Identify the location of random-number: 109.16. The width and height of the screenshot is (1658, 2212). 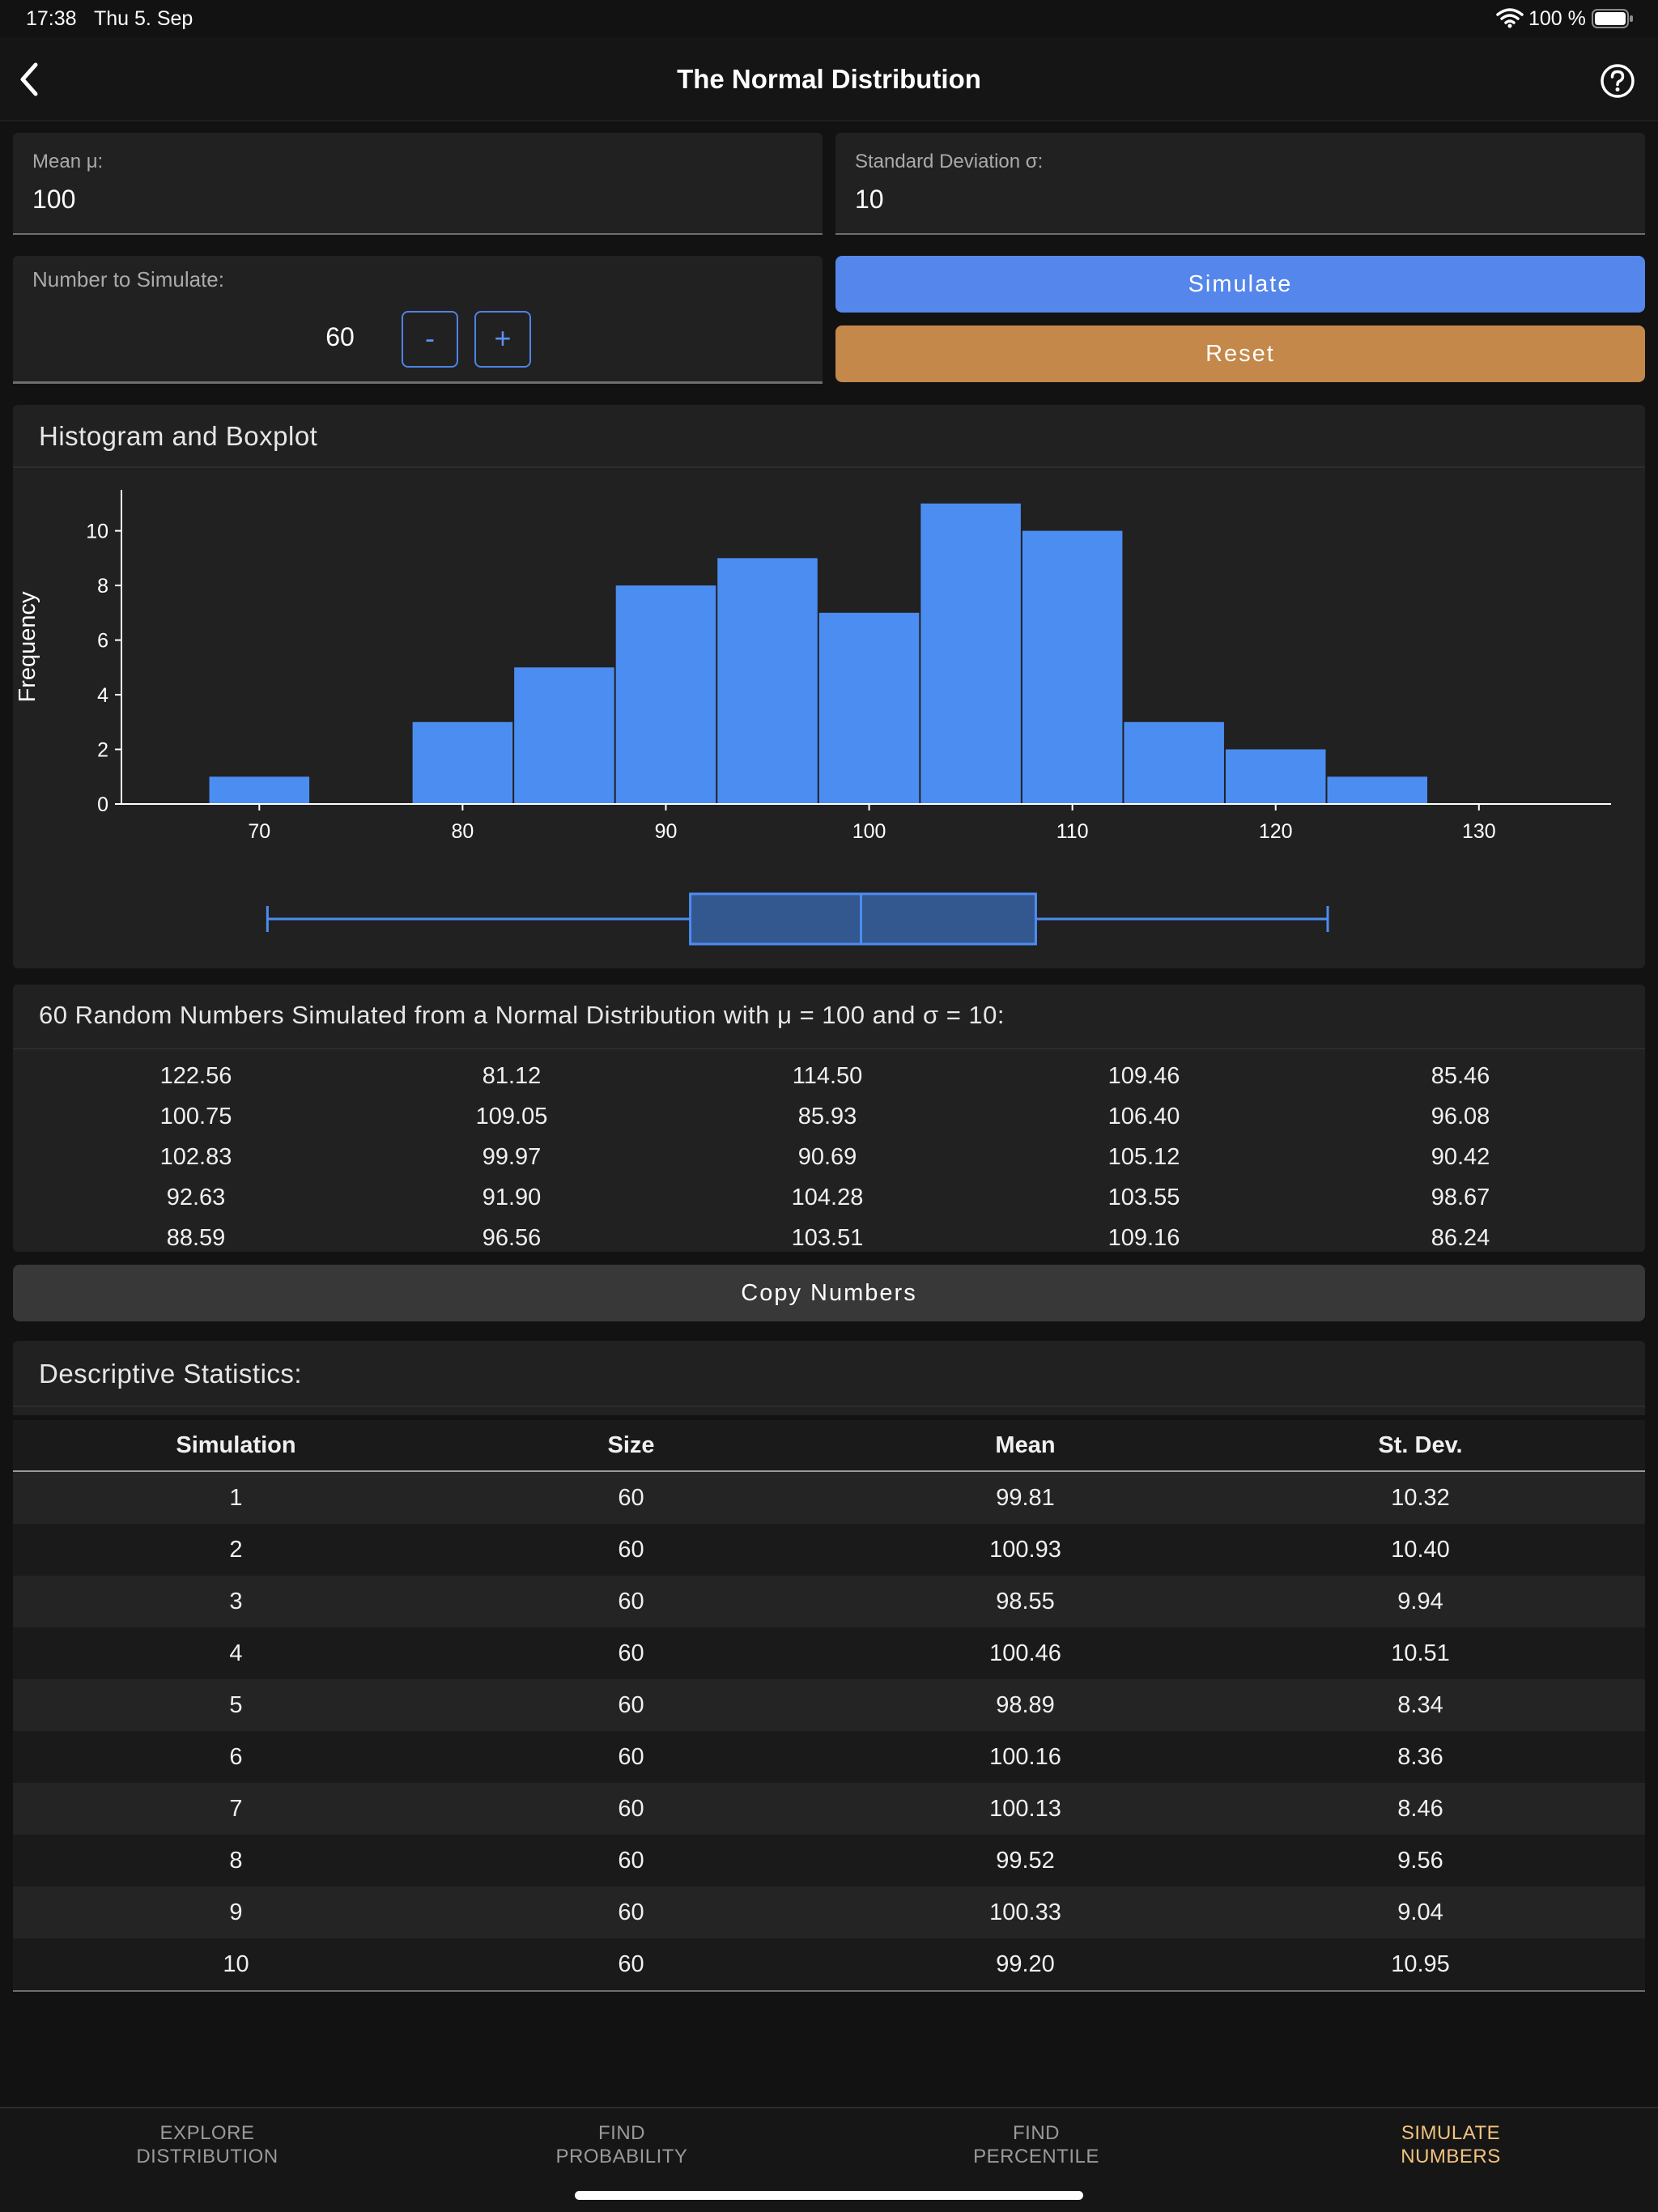
(1143, 1238).